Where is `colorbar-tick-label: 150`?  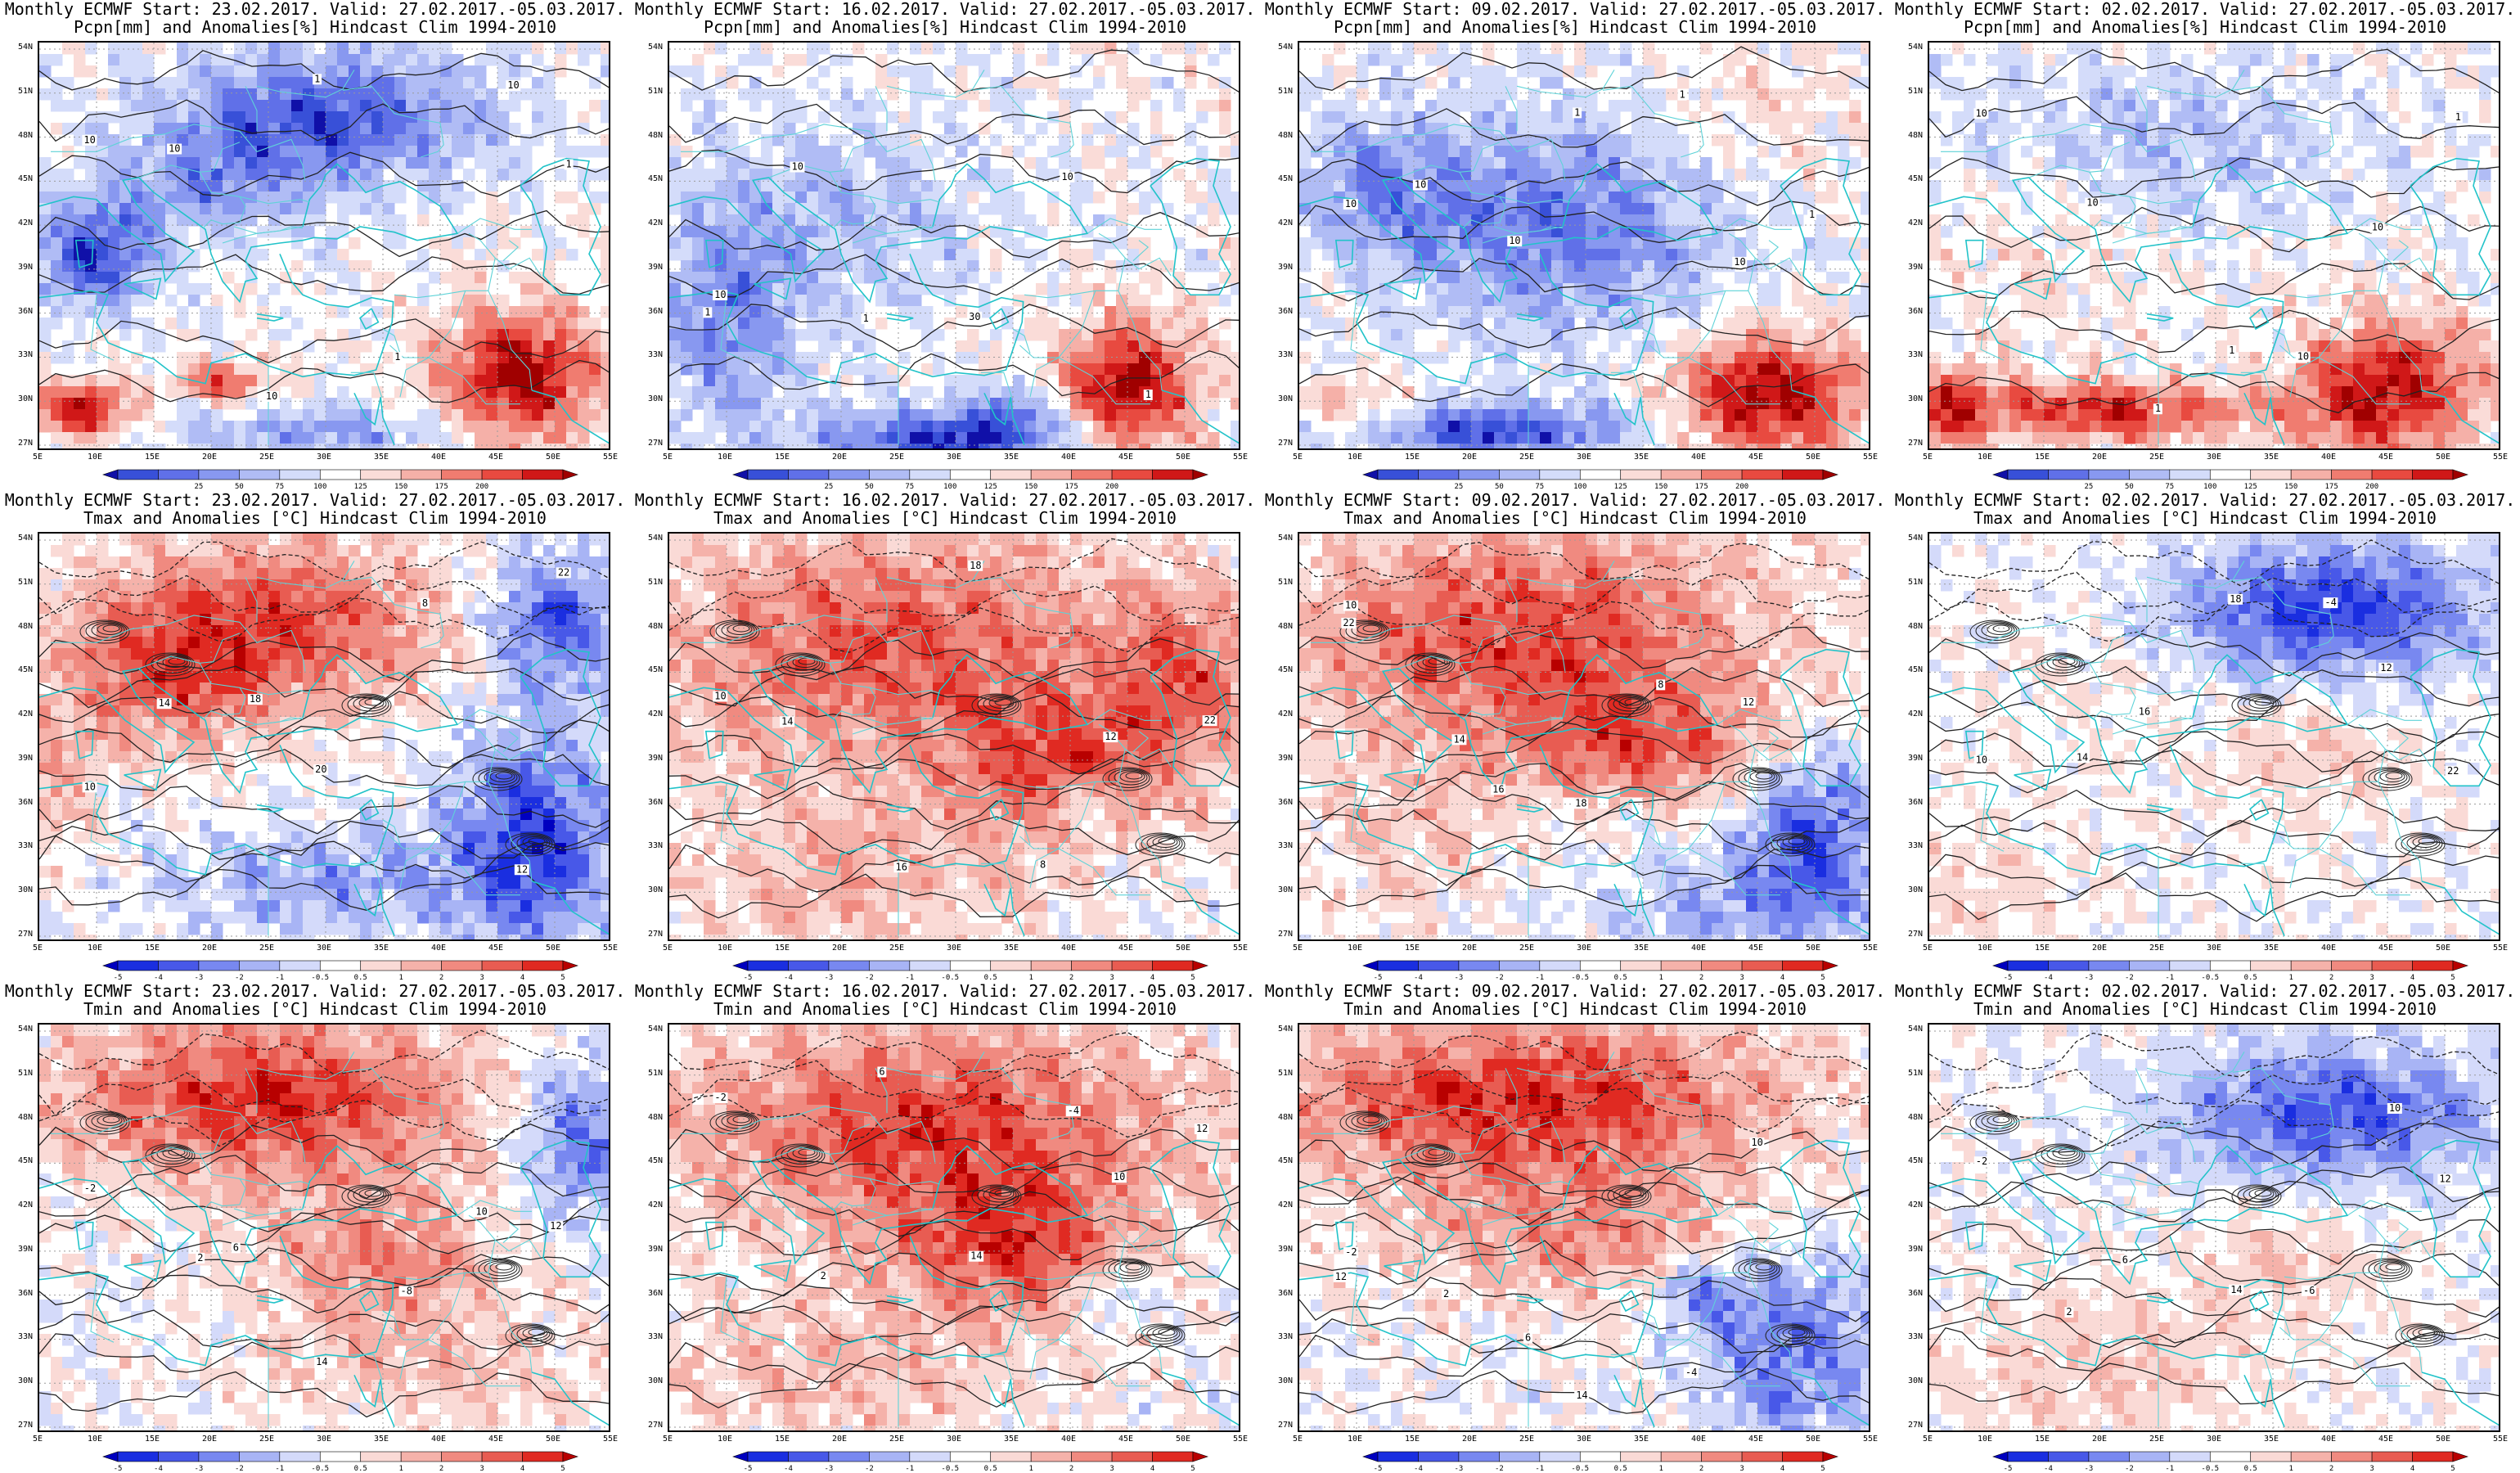
colorbar-tick-label: 150 is located at coordinates (401, 487).